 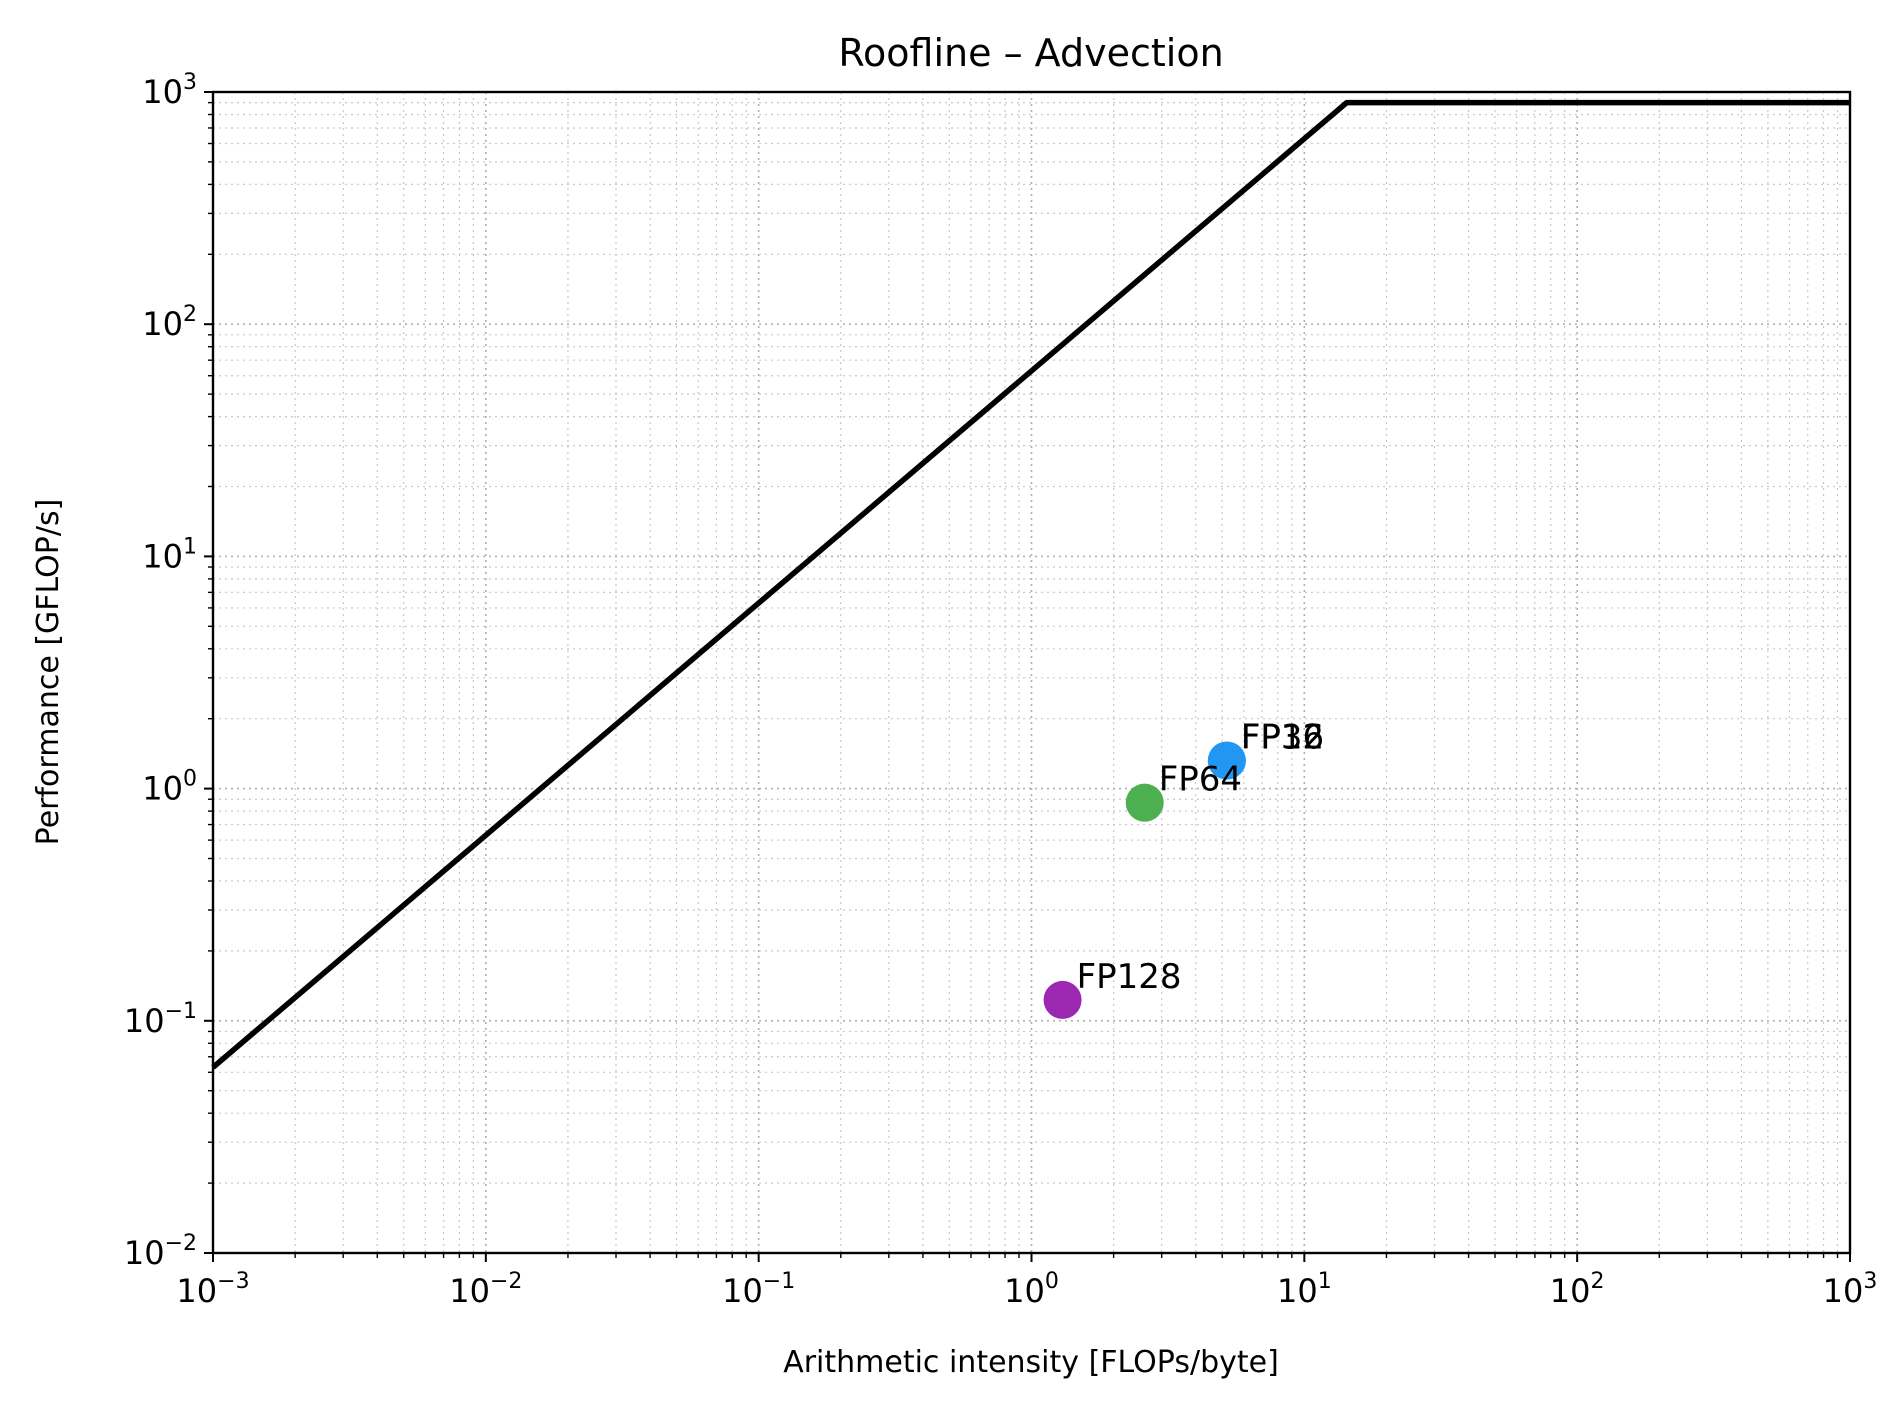 I want to click on y-tick-label: 10⁻¹, so click(x=160, y=1019).